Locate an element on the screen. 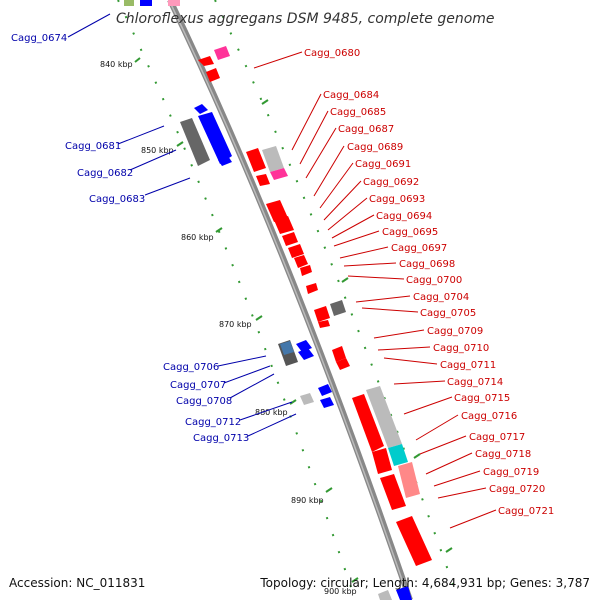 The height and width of the screenshot is (600, 600). gene-label: Cagg_0687 is located at coordinates (366, 129).